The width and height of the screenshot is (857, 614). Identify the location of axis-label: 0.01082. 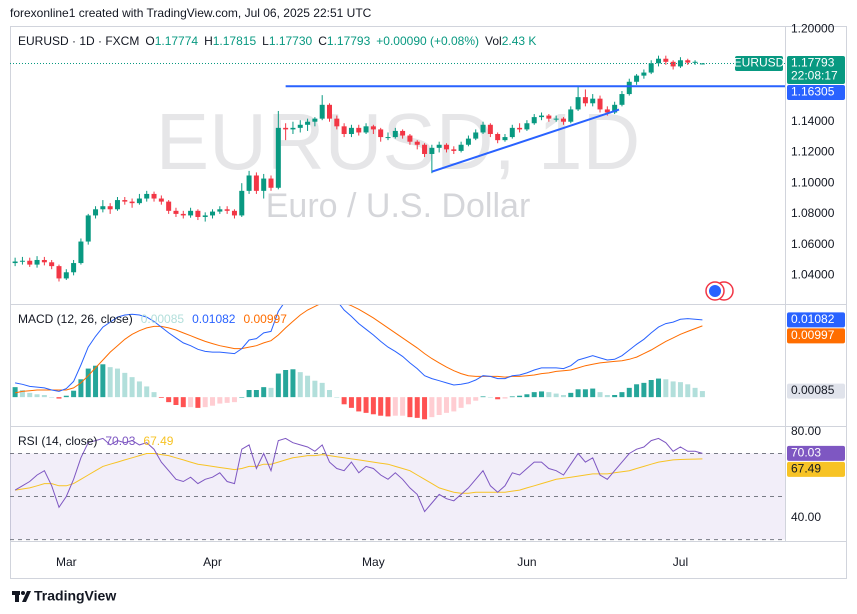
(813, 319).